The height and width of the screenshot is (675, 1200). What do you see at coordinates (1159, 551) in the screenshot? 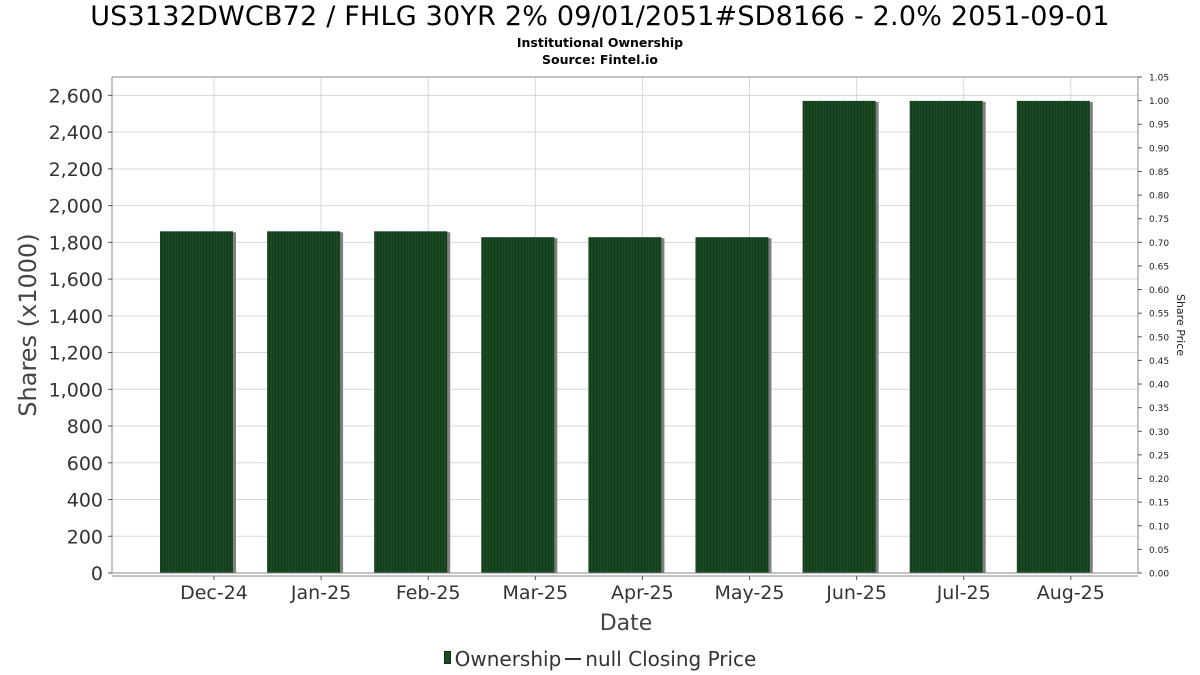
I see `y2-tick-label: 0.05` at bounding box center [1159, 551].